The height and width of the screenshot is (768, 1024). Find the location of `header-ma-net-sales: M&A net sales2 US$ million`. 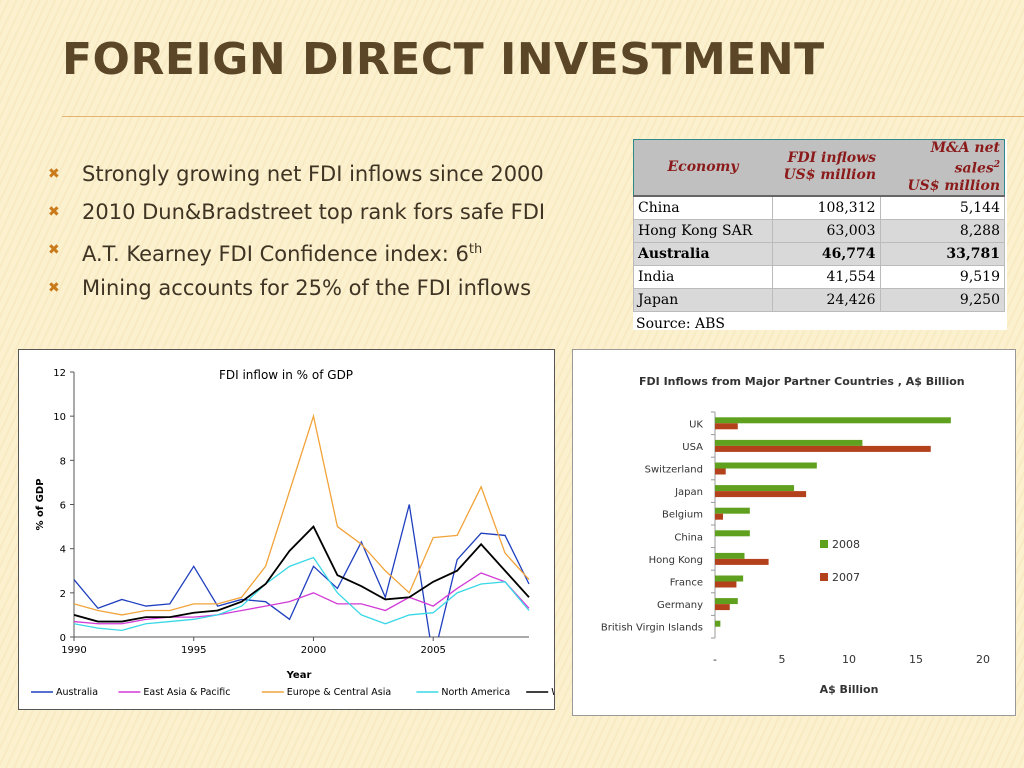

header-ma-net-sales: M&A net sales2 US$ million is located at coordinates (942, 168).